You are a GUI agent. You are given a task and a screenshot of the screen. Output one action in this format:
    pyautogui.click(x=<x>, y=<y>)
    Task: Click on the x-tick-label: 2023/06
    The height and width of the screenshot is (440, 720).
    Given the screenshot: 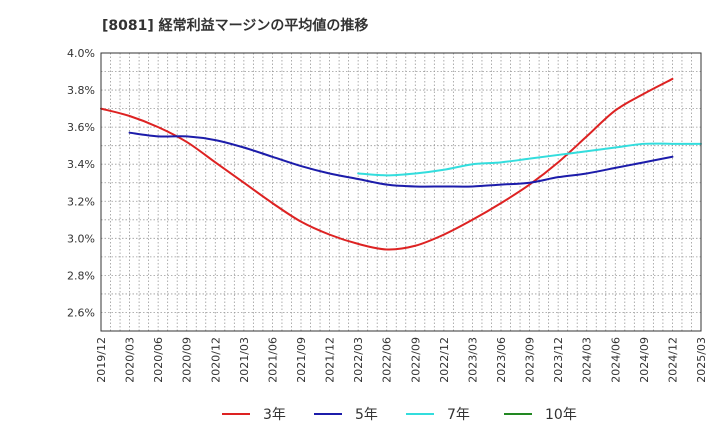 What is the action you would take?
    pyautogui.click(x=501, y=360)
    